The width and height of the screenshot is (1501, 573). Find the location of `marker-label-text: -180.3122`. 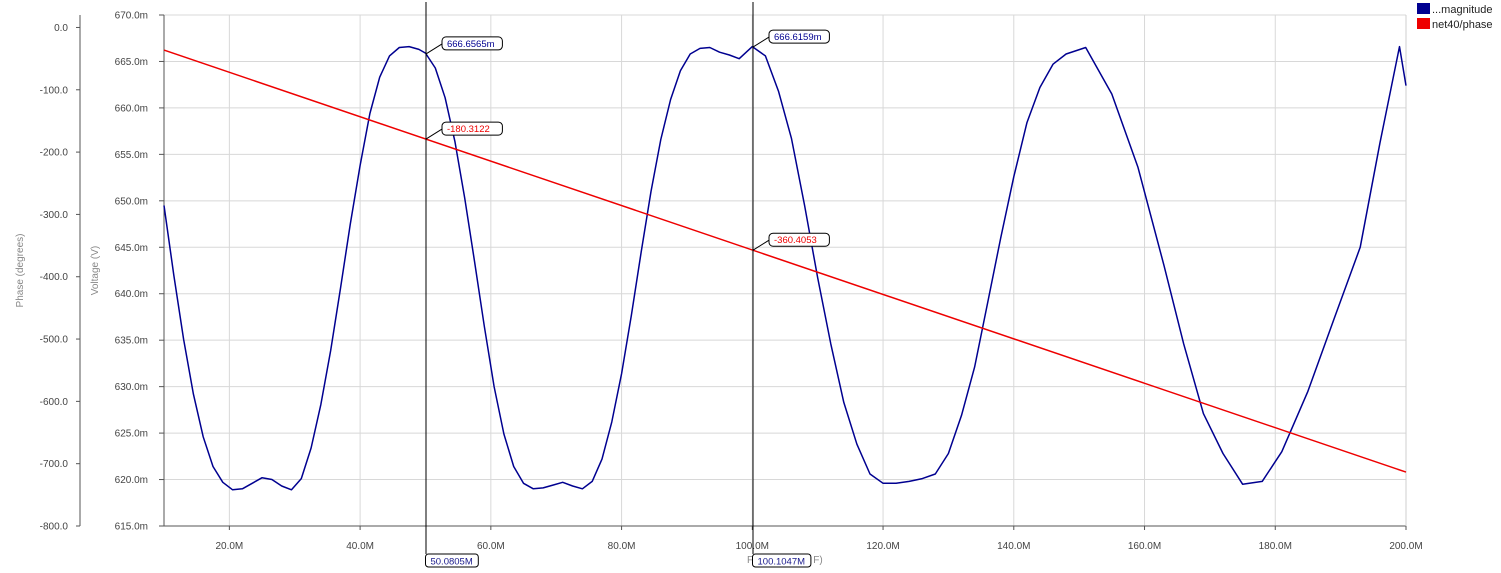

marker-label-text: -180.3122 is located at coordinates (468, 129).